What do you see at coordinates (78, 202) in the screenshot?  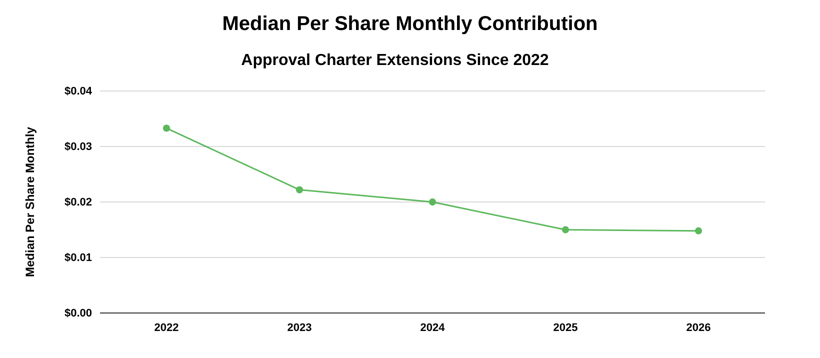 I see `y-tick-label: $0.02` at bounding box center [78, 202].